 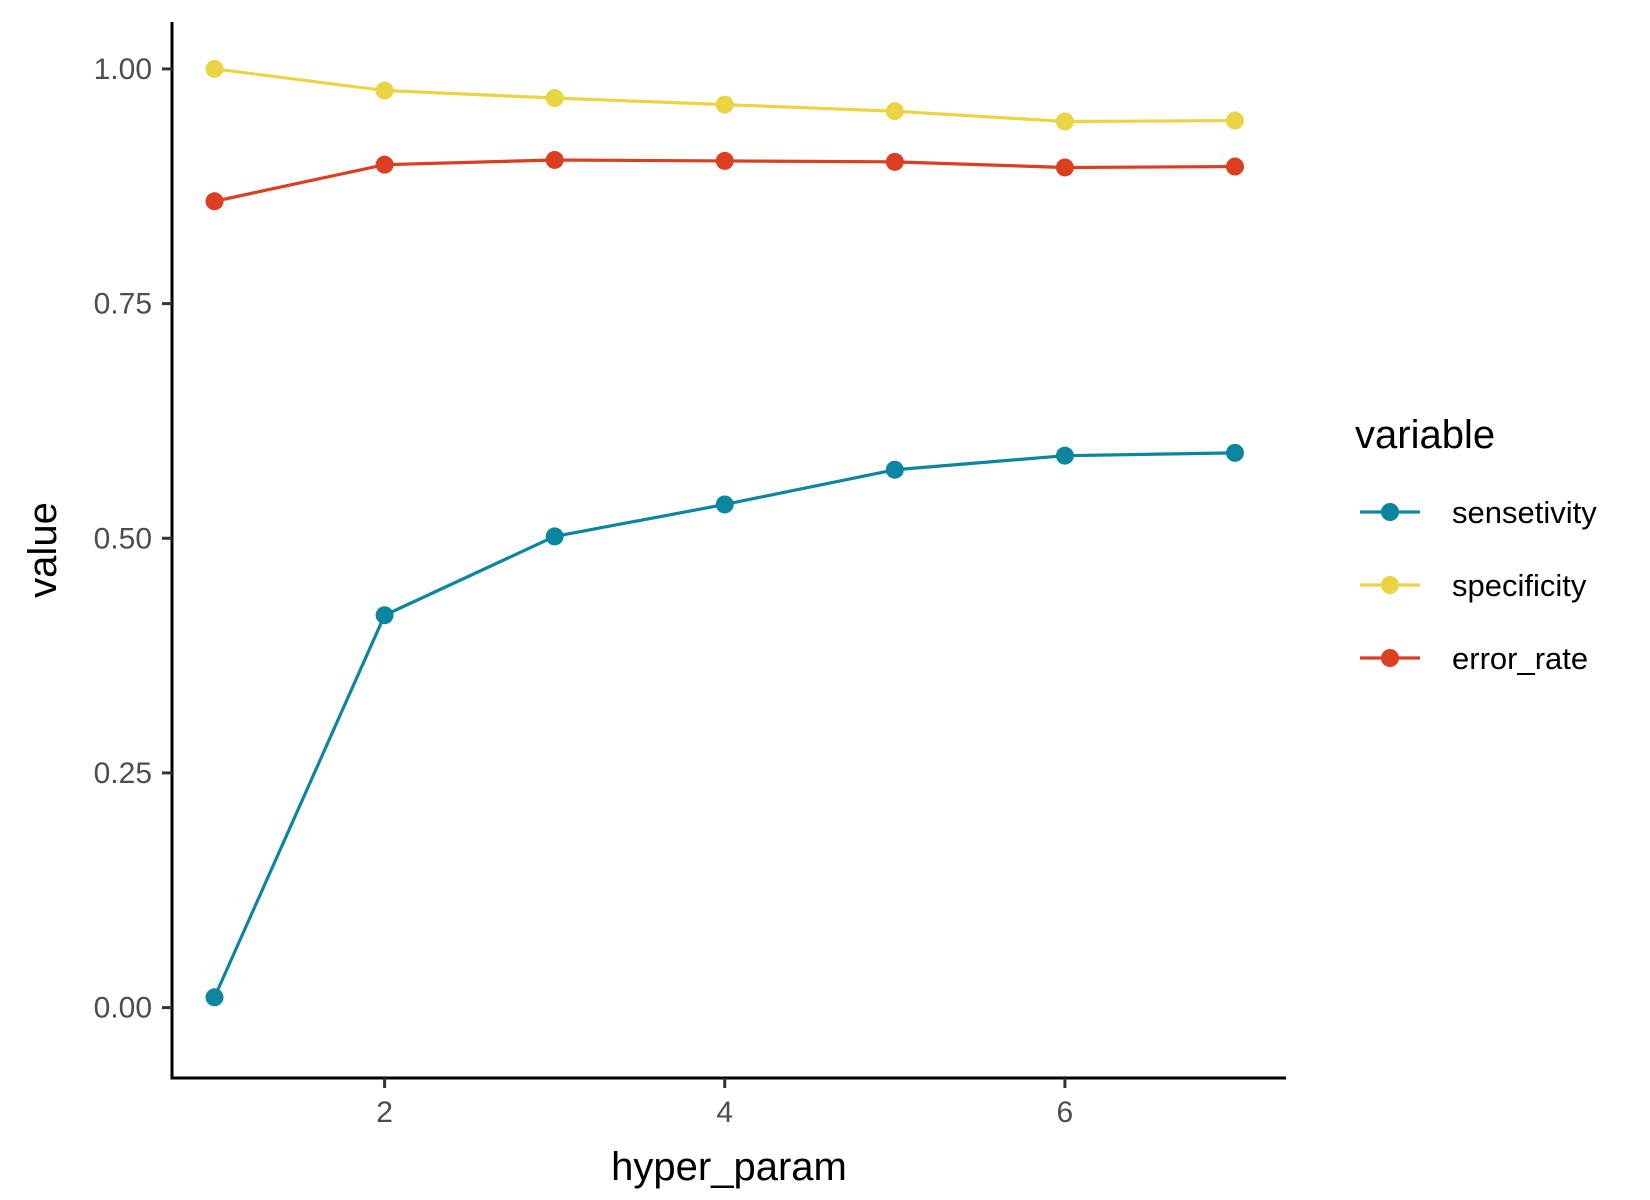 I want to click on legend-items: sensetivity specificity error_rate, so click(x=1478, y=585).